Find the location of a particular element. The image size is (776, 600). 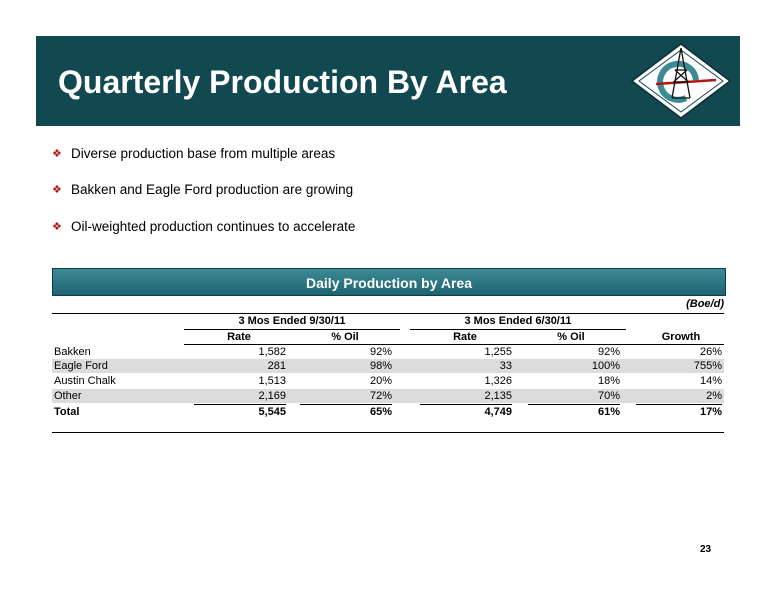

company-logo-icon is located at coordinates (681, 81).